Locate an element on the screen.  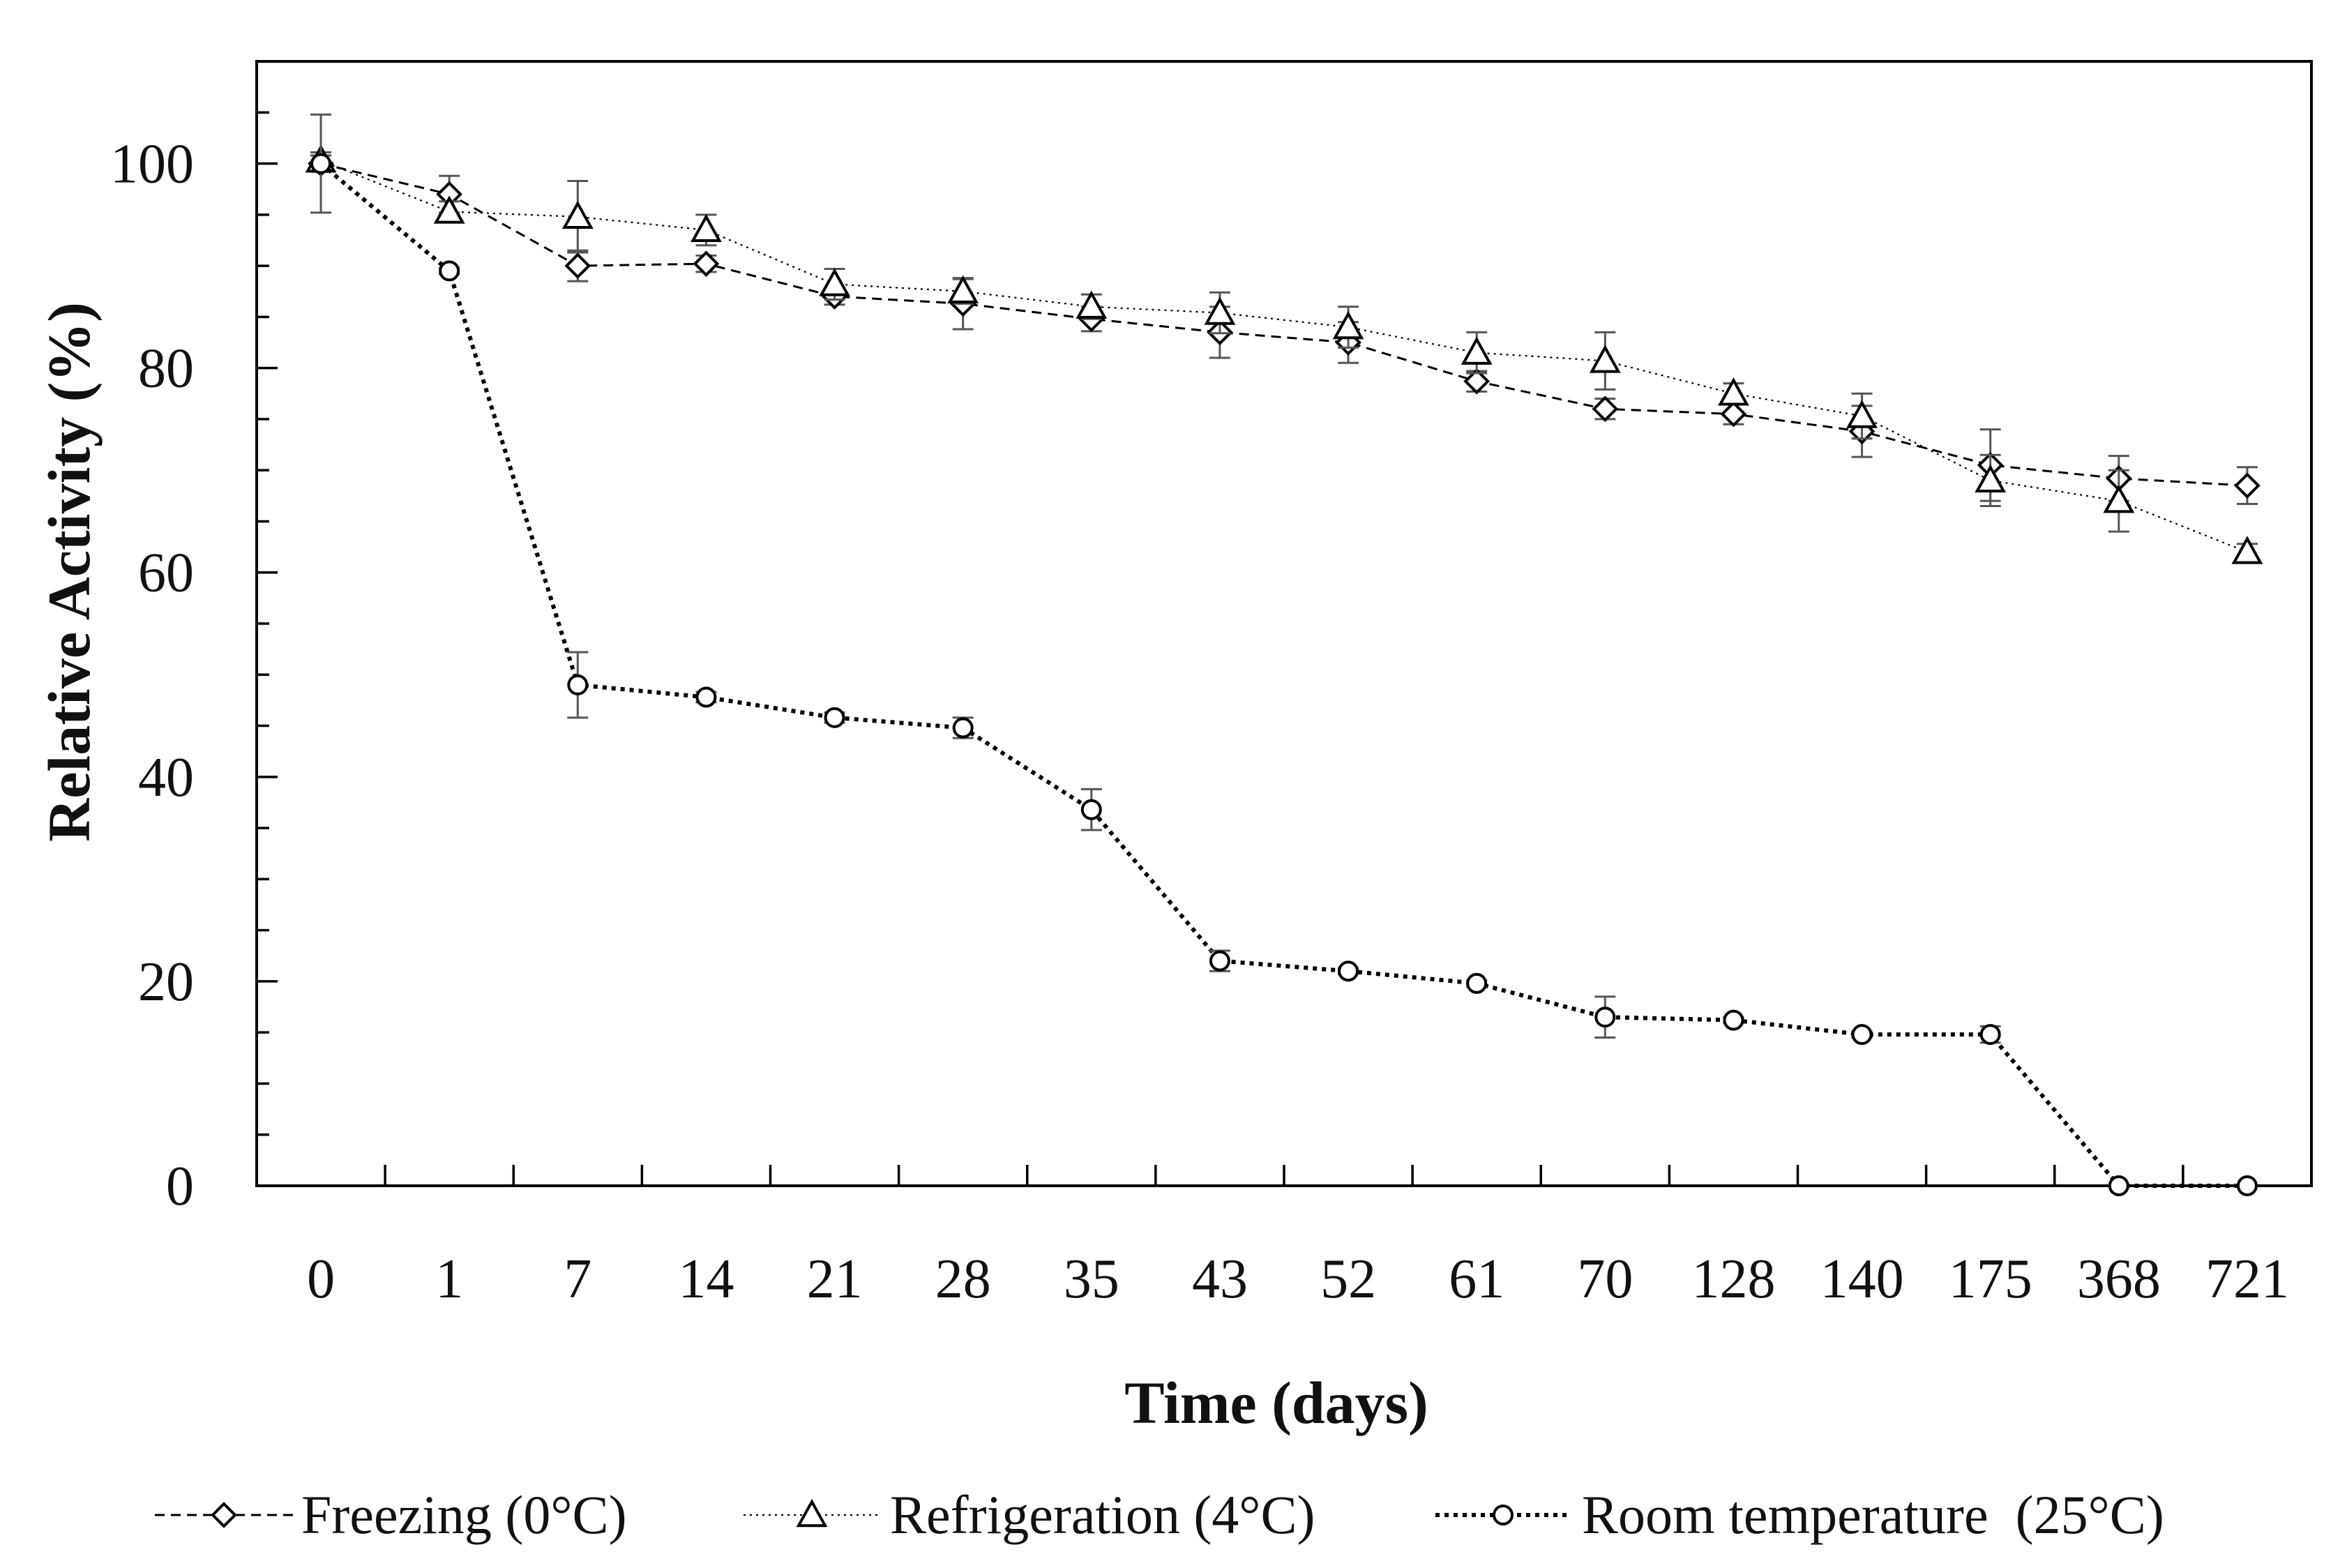
x-tick-label: 61 is located at coordinates (1476, 1279).